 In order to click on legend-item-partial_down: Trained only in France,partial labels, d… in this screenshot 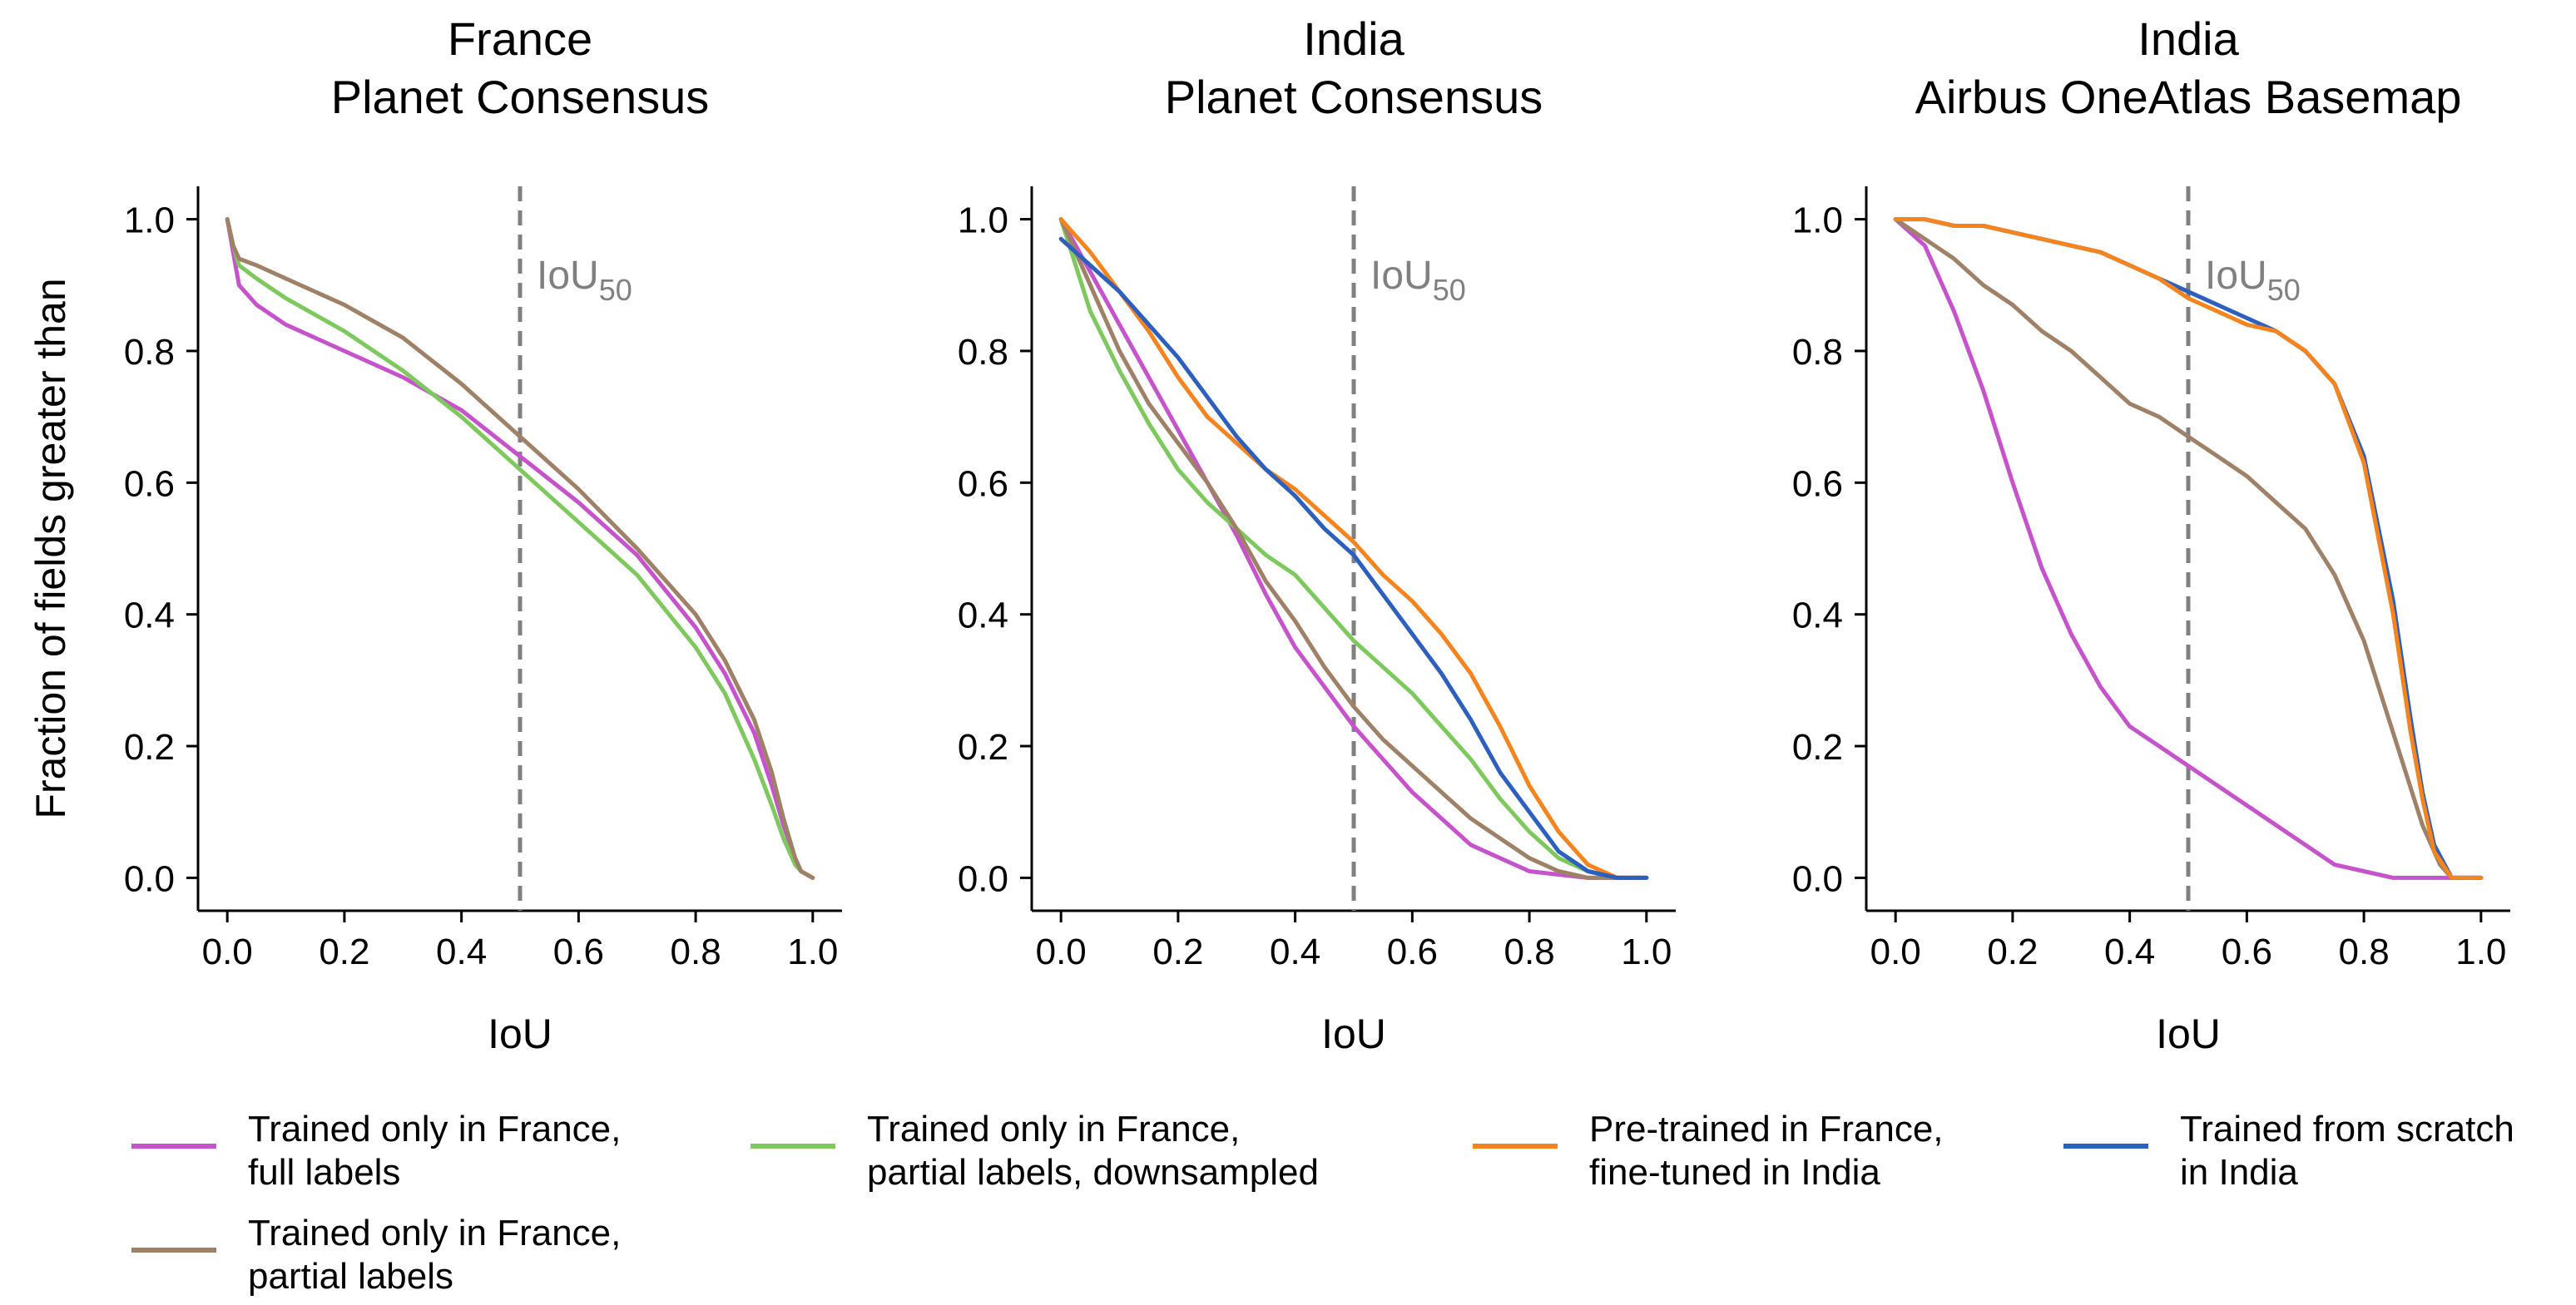, I will do `click(1035, 1151)`.